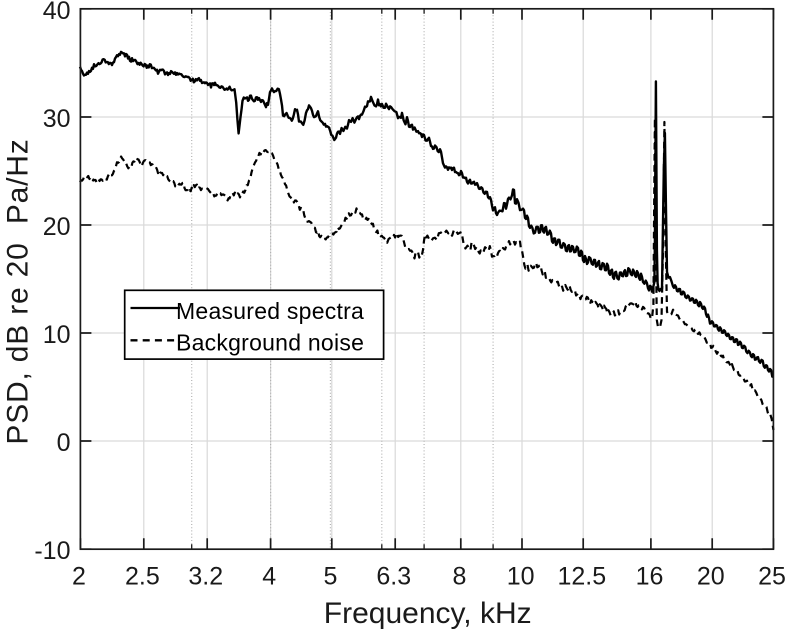 This screenshot has height=630, width=789. What do you see at coordinates (270, 311) in the screenshot?
I see `svg-text: Measured spectra` at bounding box center [270, 311].